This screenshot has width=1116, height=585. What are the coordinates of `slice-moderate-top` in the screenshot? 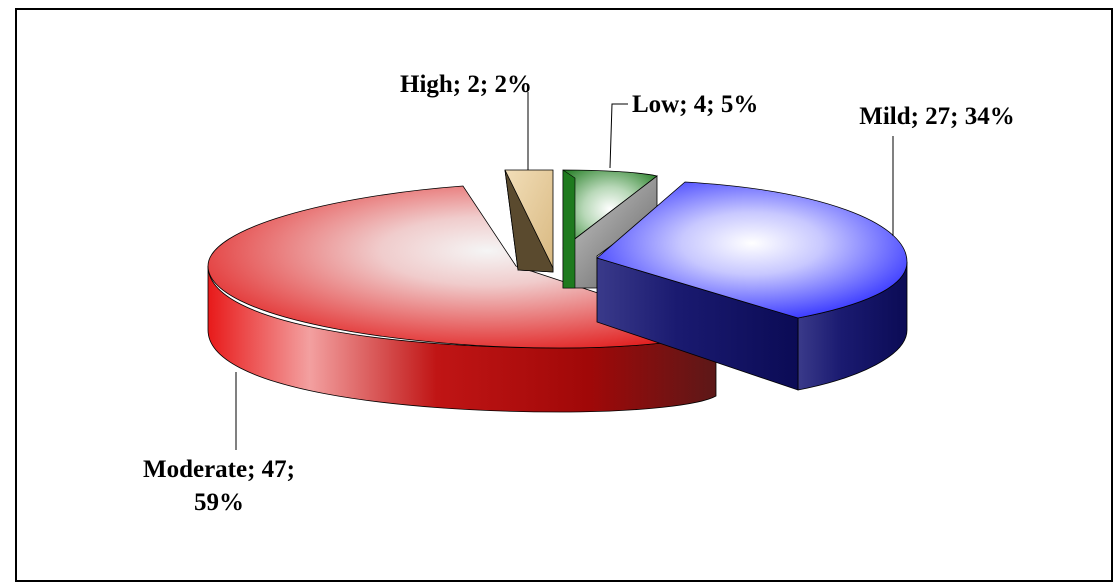 It's located at (462, 267).